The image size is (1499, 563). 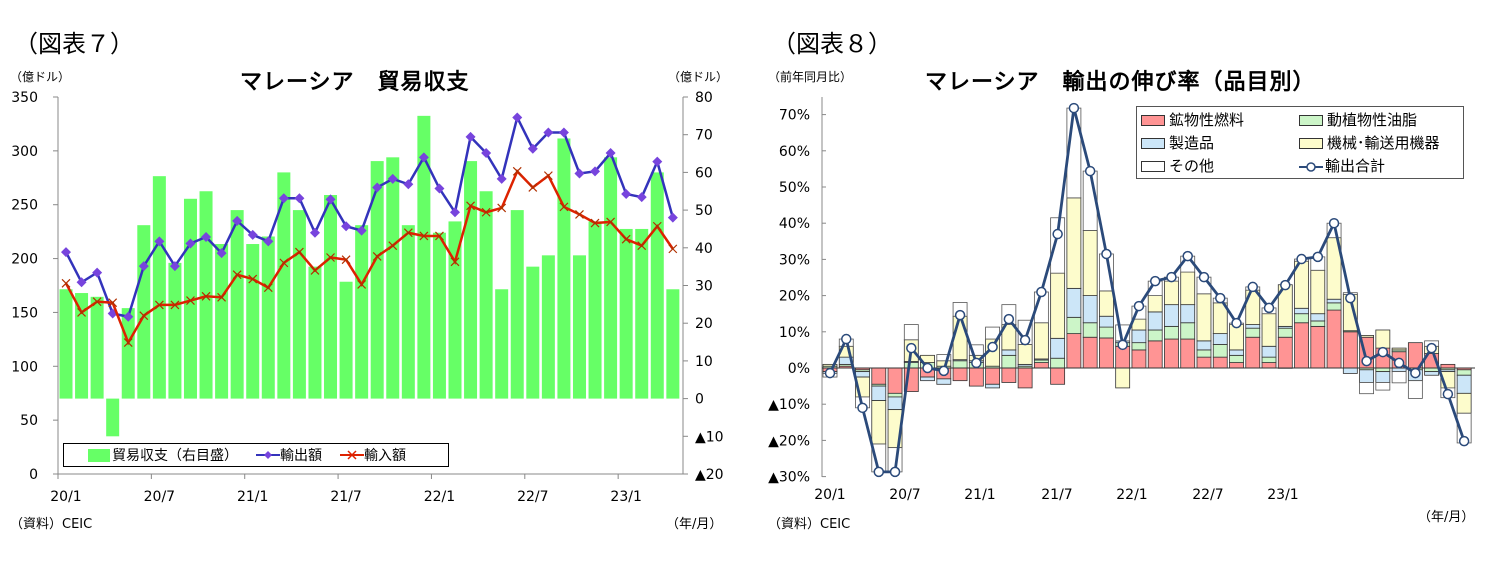 What do you see at coordinates (1192, 143) in the screenshot?
I see `legend-label-manufactured: 製造品` at bounding box center [1192, 143].